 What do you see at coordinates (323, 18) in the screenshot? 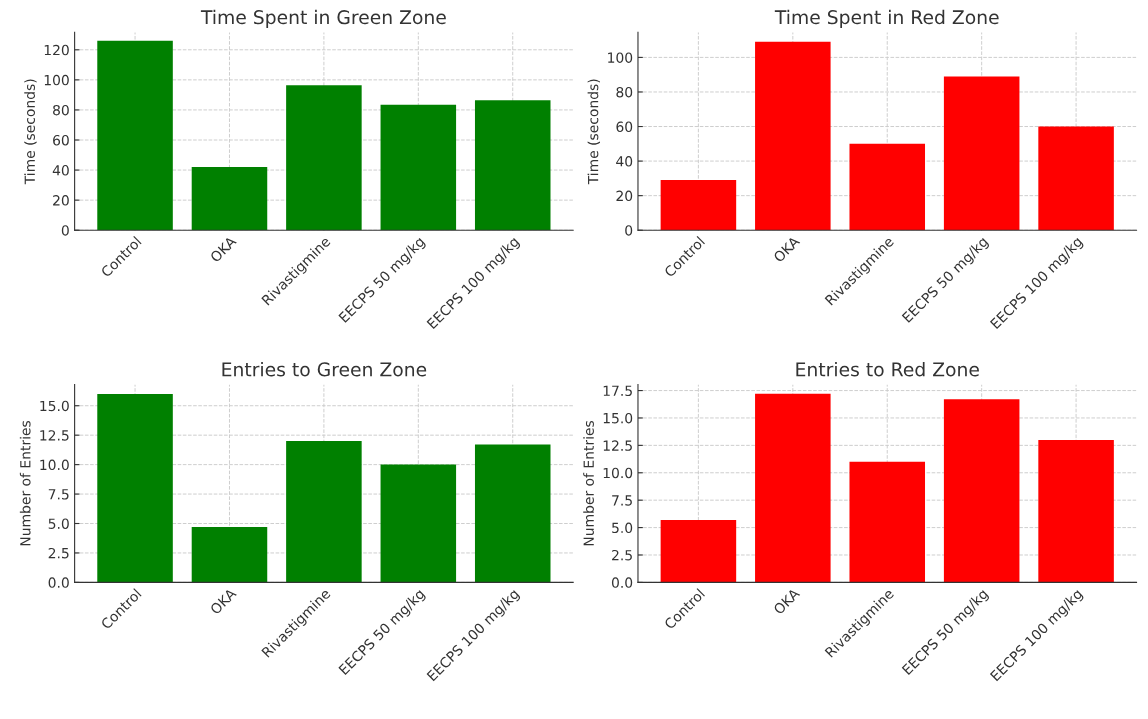
I see `chart-title: Time Spent in Green Zone` at bounding box center [323, 18].